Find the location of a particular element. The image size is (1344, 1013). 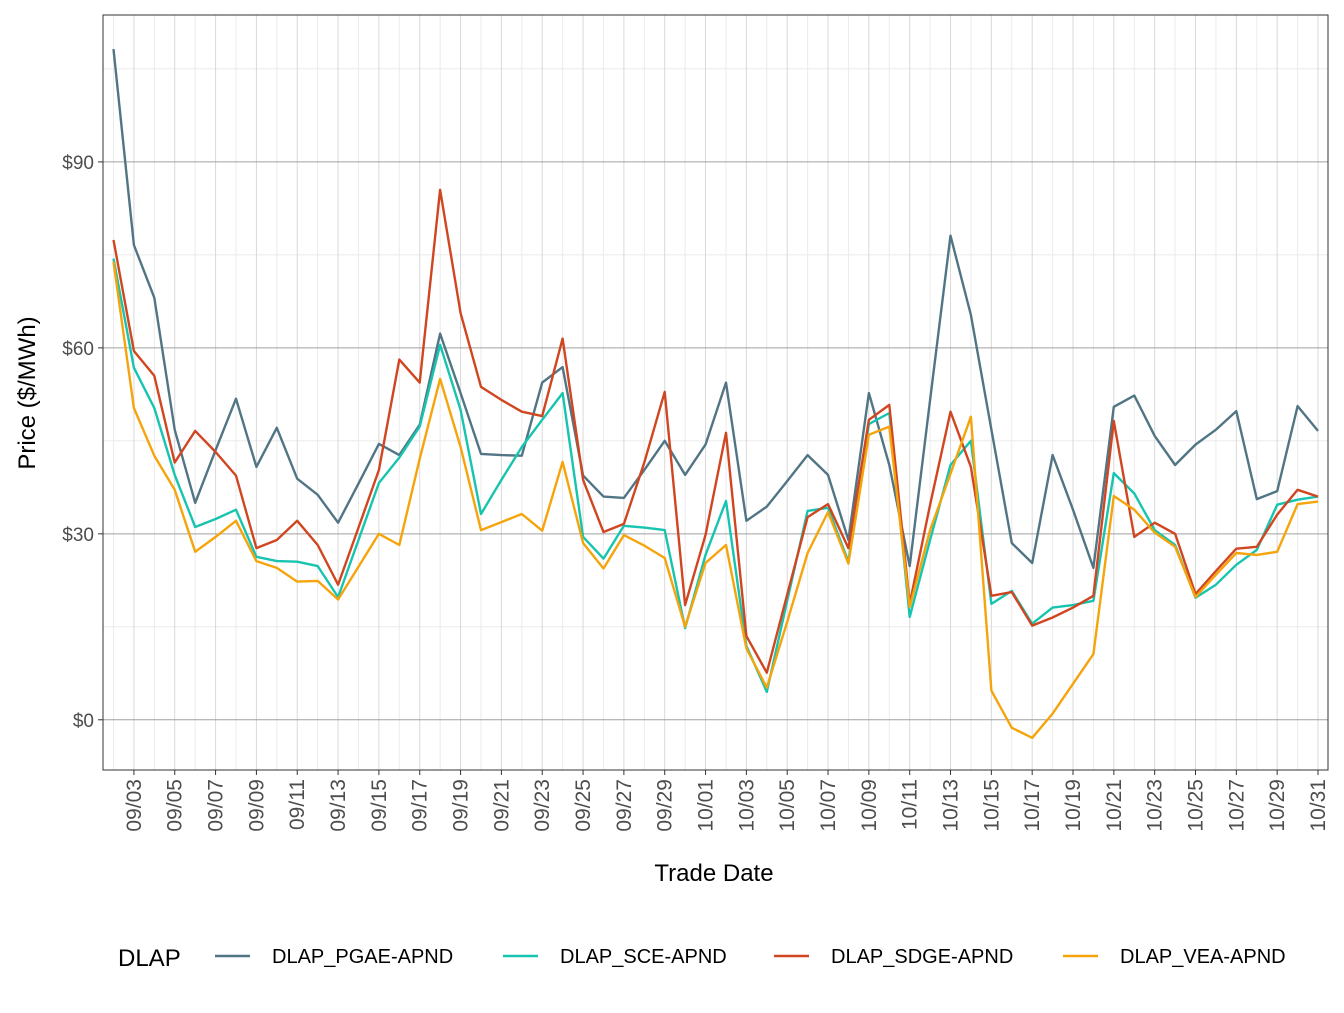

x-tick-label: 10/15 is located at coordinates (991, 805).